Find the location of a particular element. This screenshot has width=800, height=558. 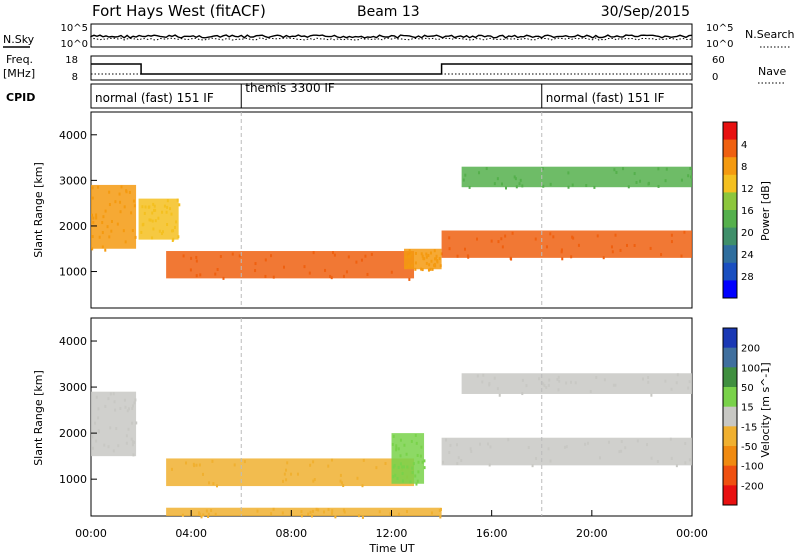

colorbar-tick-label: 8 is located at coordinates (744, 167).